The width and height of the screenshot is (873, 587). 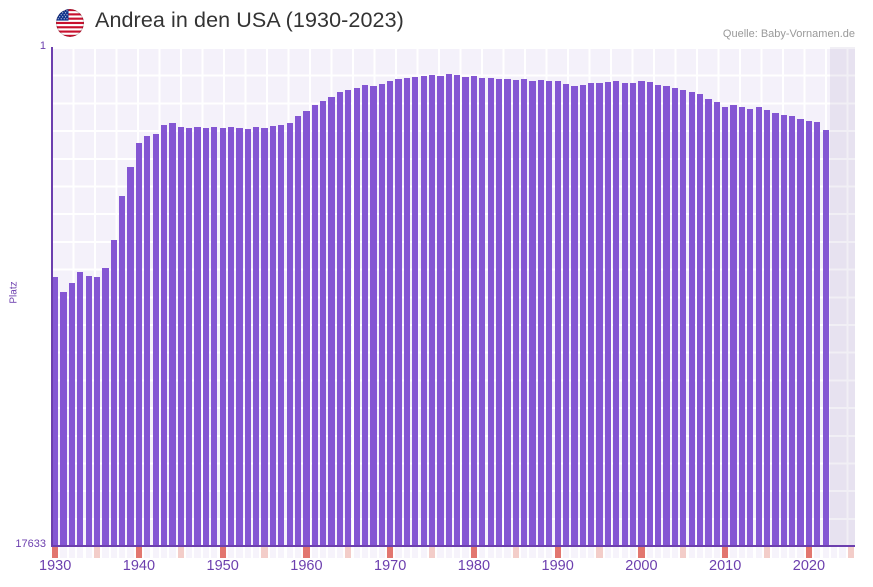 I want to click on bar-2004, so click(x=675, y=316).